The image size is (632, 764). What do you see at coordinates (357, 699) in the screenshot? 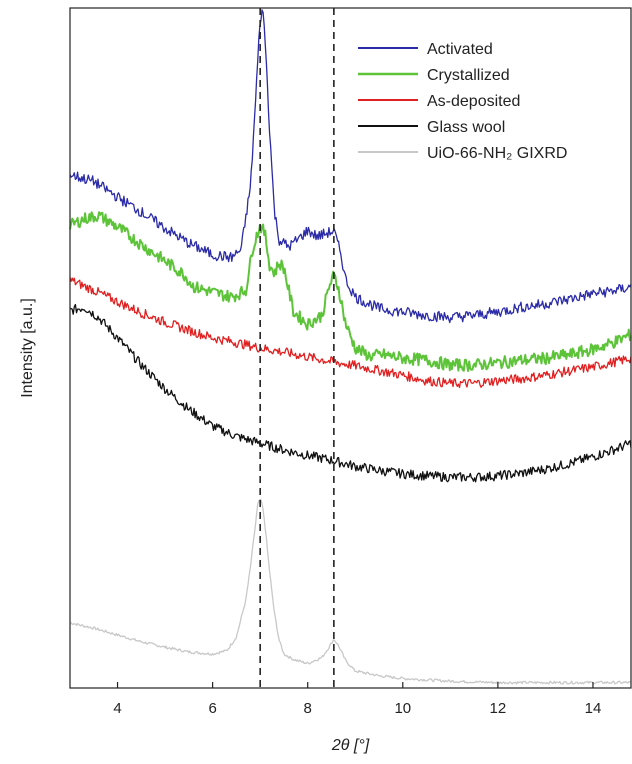
I see `x-axis-ticks: 4 6 8 10 12 14` at bounding box center [357, 699].